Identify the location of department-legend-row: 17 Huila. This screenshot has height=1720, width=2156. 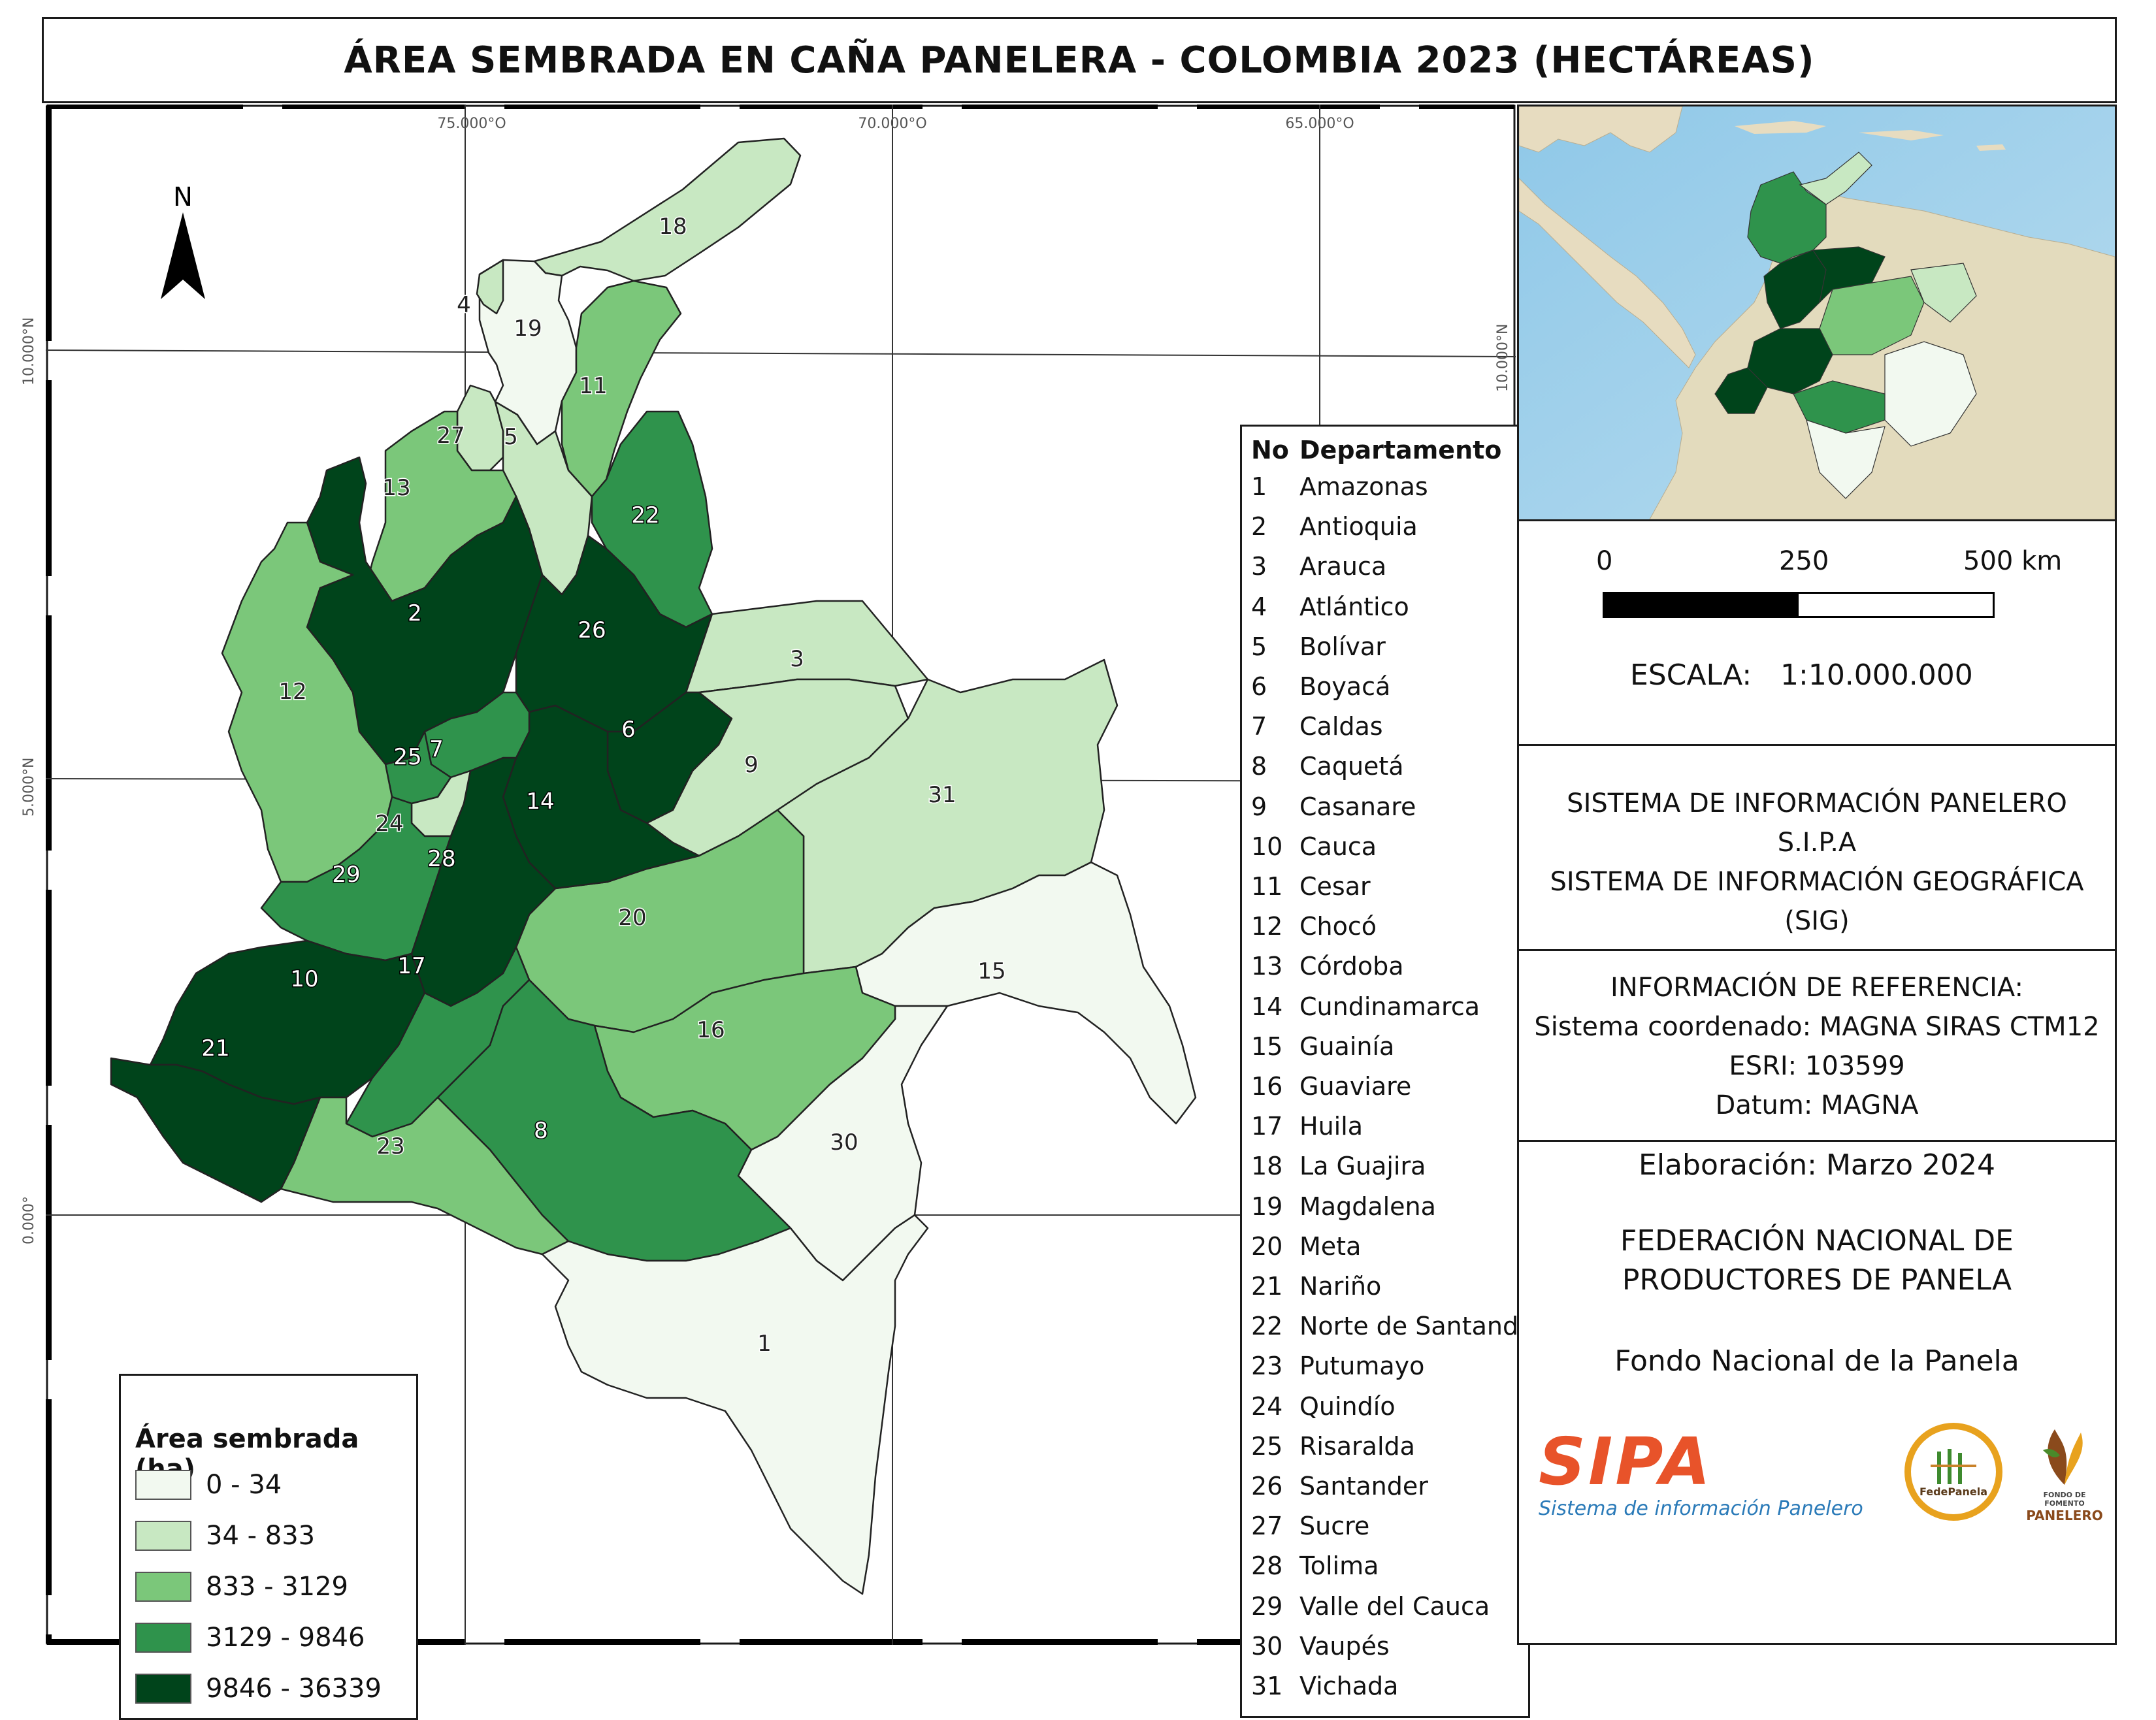
(1307, 1126).